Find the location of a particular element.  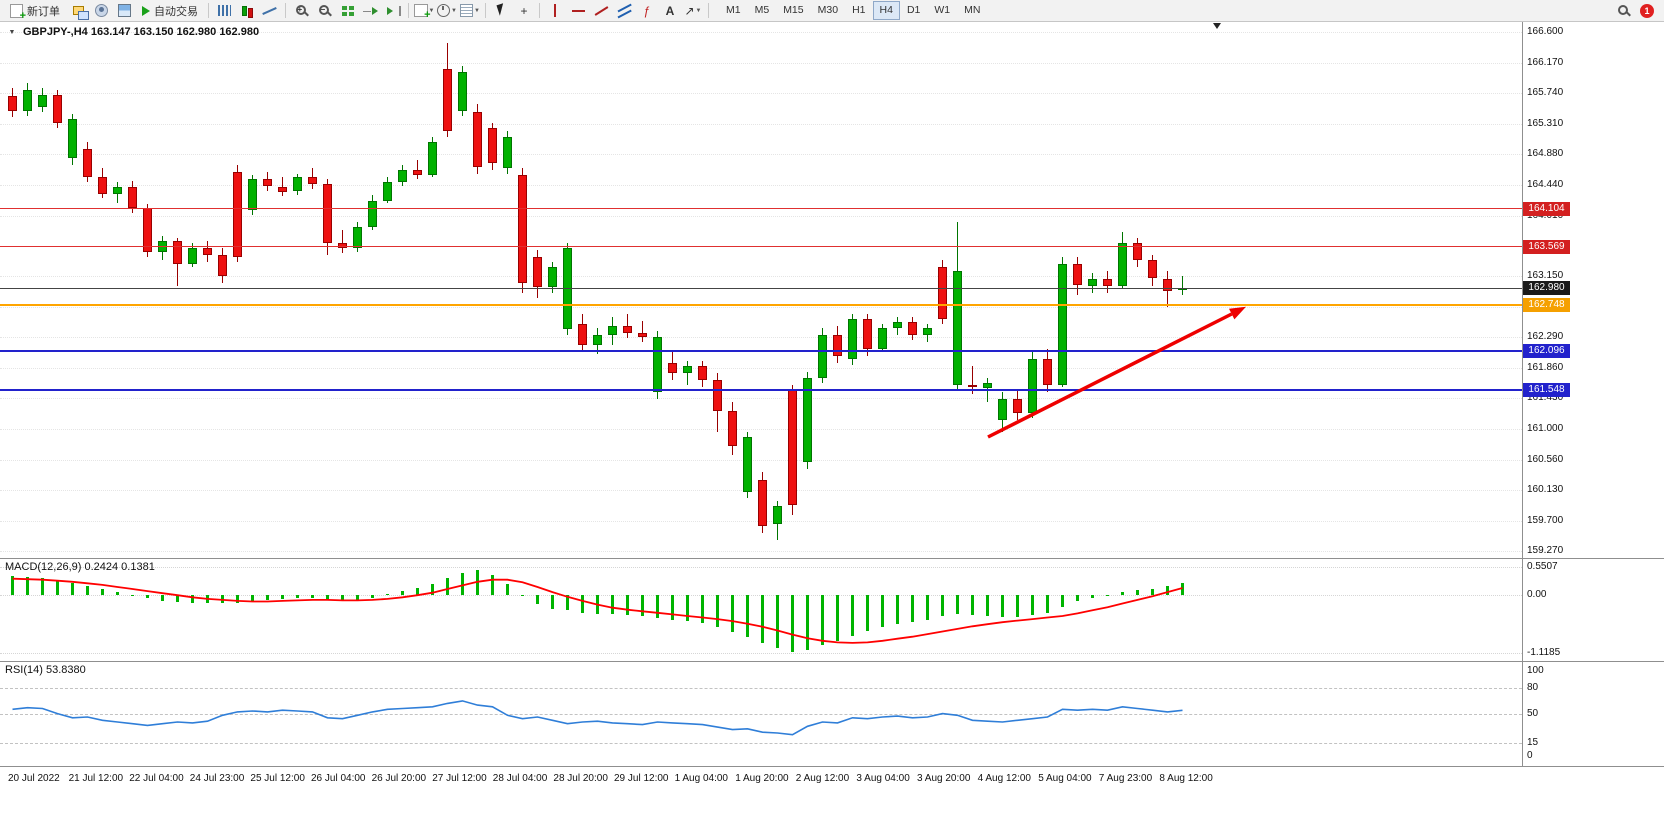

auto-scroll-button is located at coordinates (370, 11).